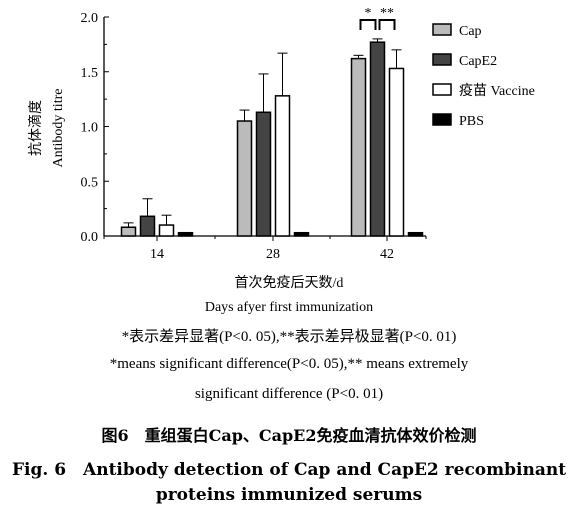 Image resolution: width=578 pixels, height=517 pixels. What do you see at coordinates (478, 61) in the screenshot?
I see `legend-label: CapE2` at bounding box center [478, 61].